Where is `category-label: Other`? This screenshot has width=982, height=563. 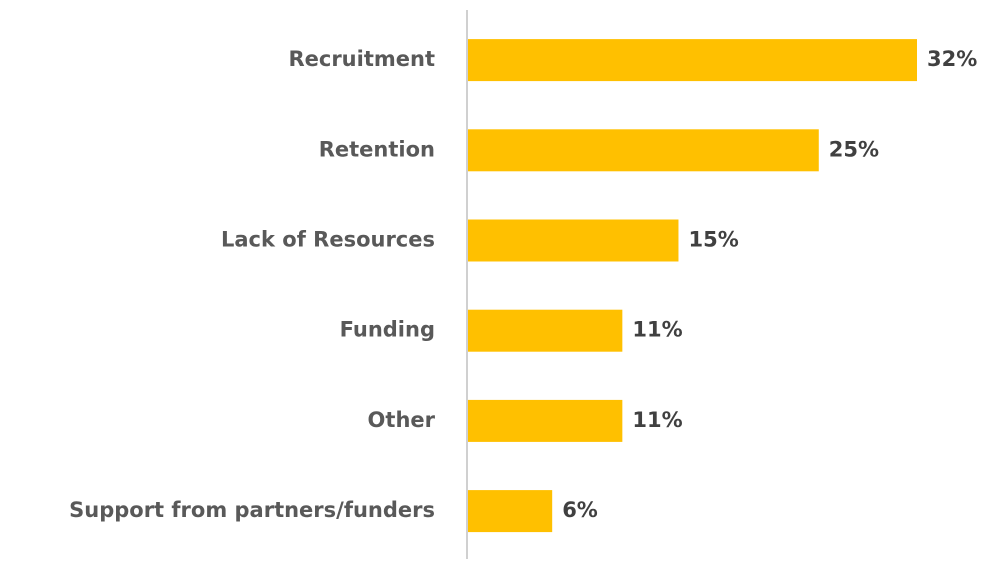
category-label: Other is located at coordinates (402, 420).